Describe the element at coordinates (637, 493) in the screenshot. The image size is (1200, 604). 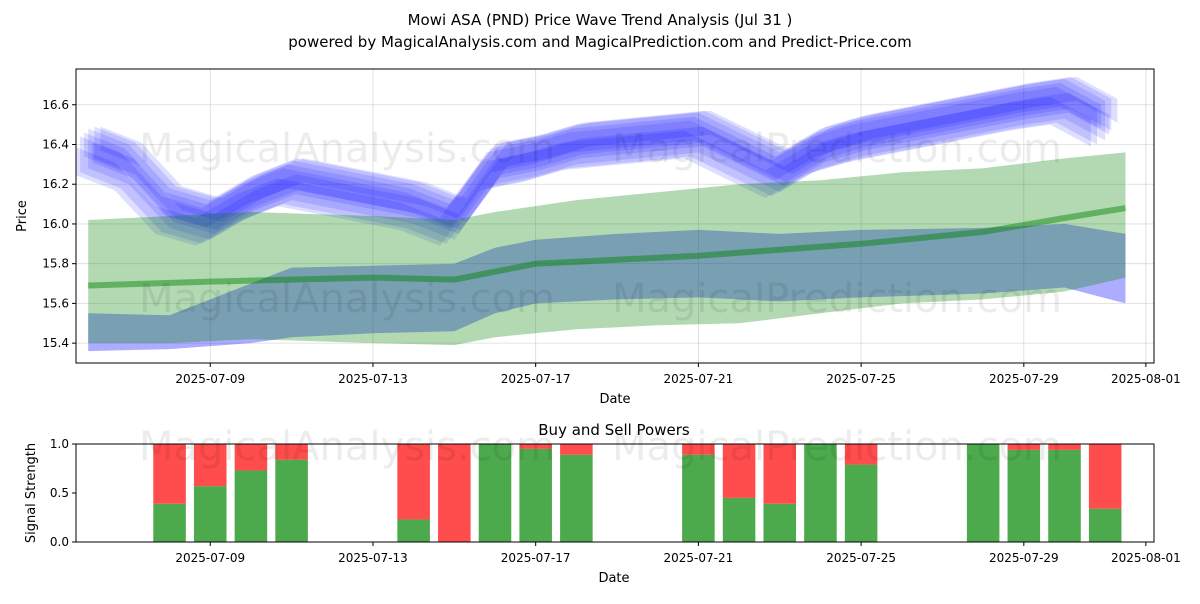
I see `signal-bars` at that location.